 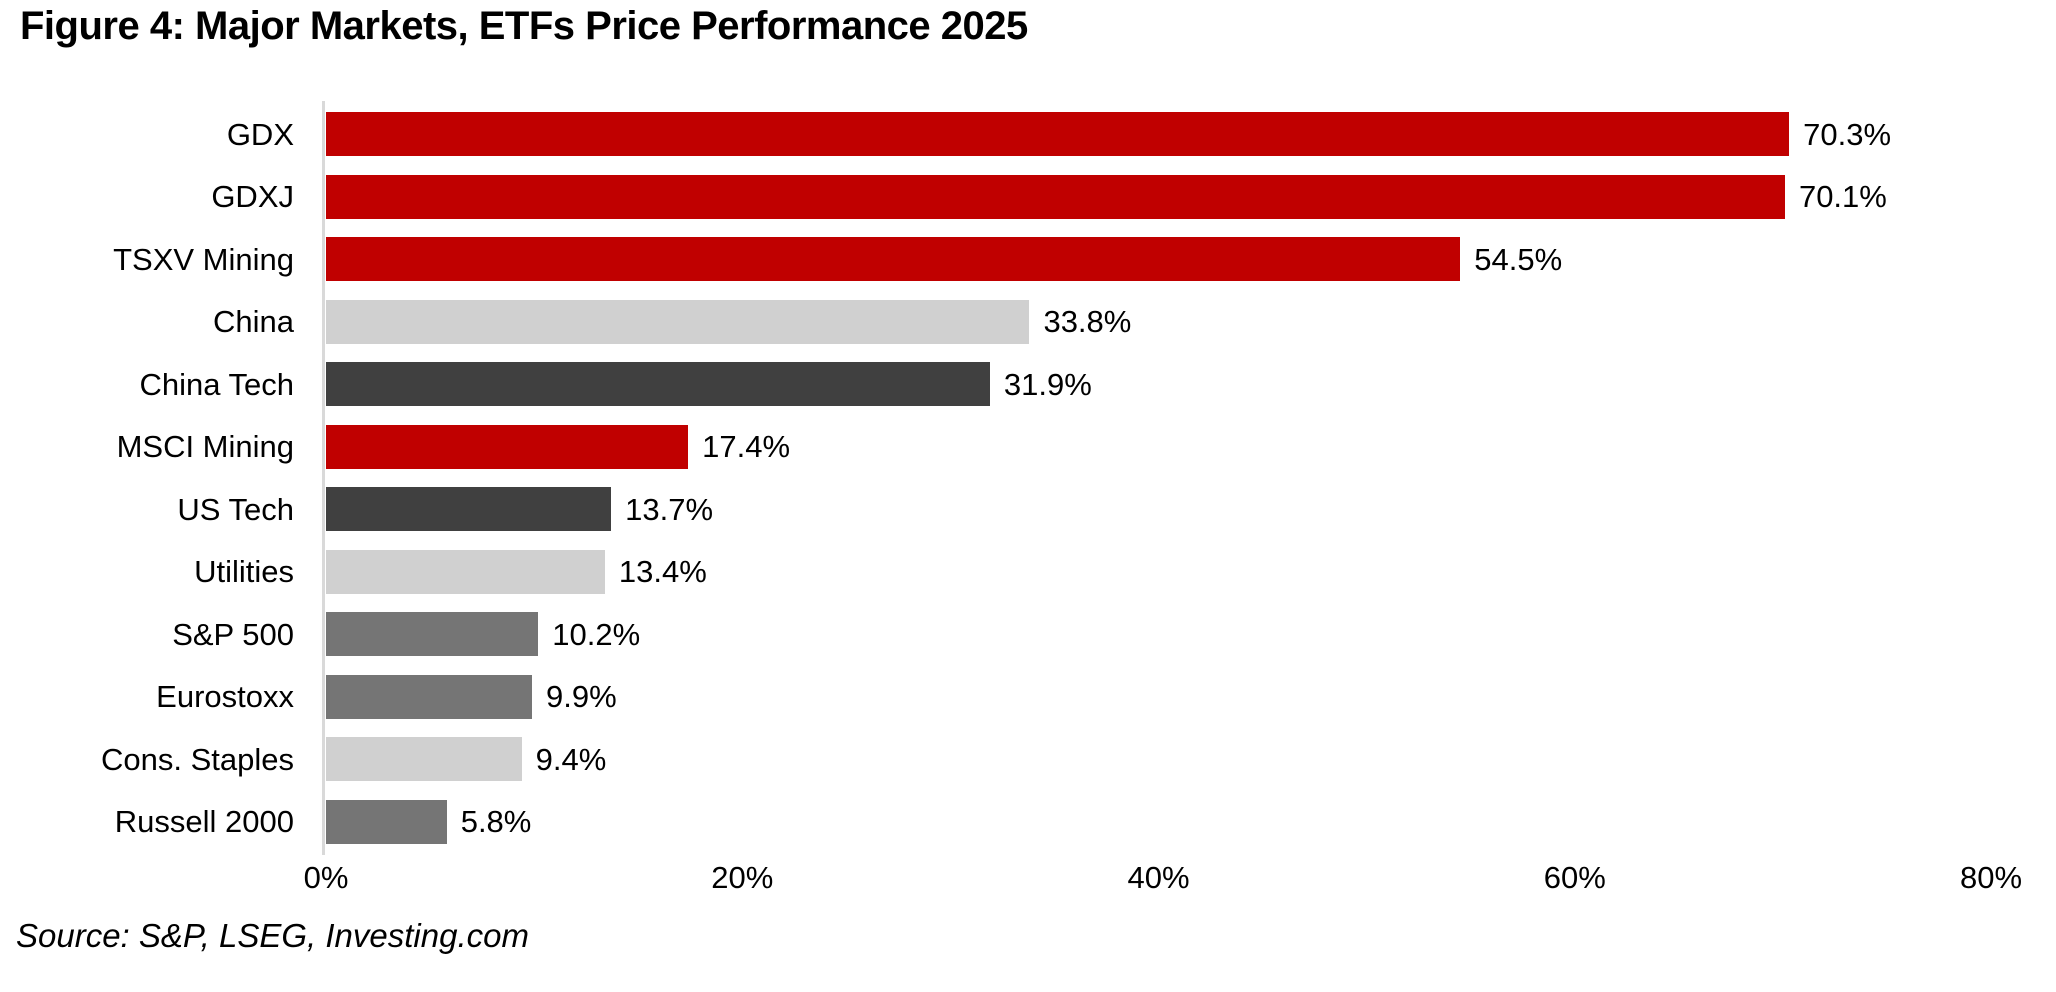 I want to click on category-label: US Tech, so click(x=235, y=509).